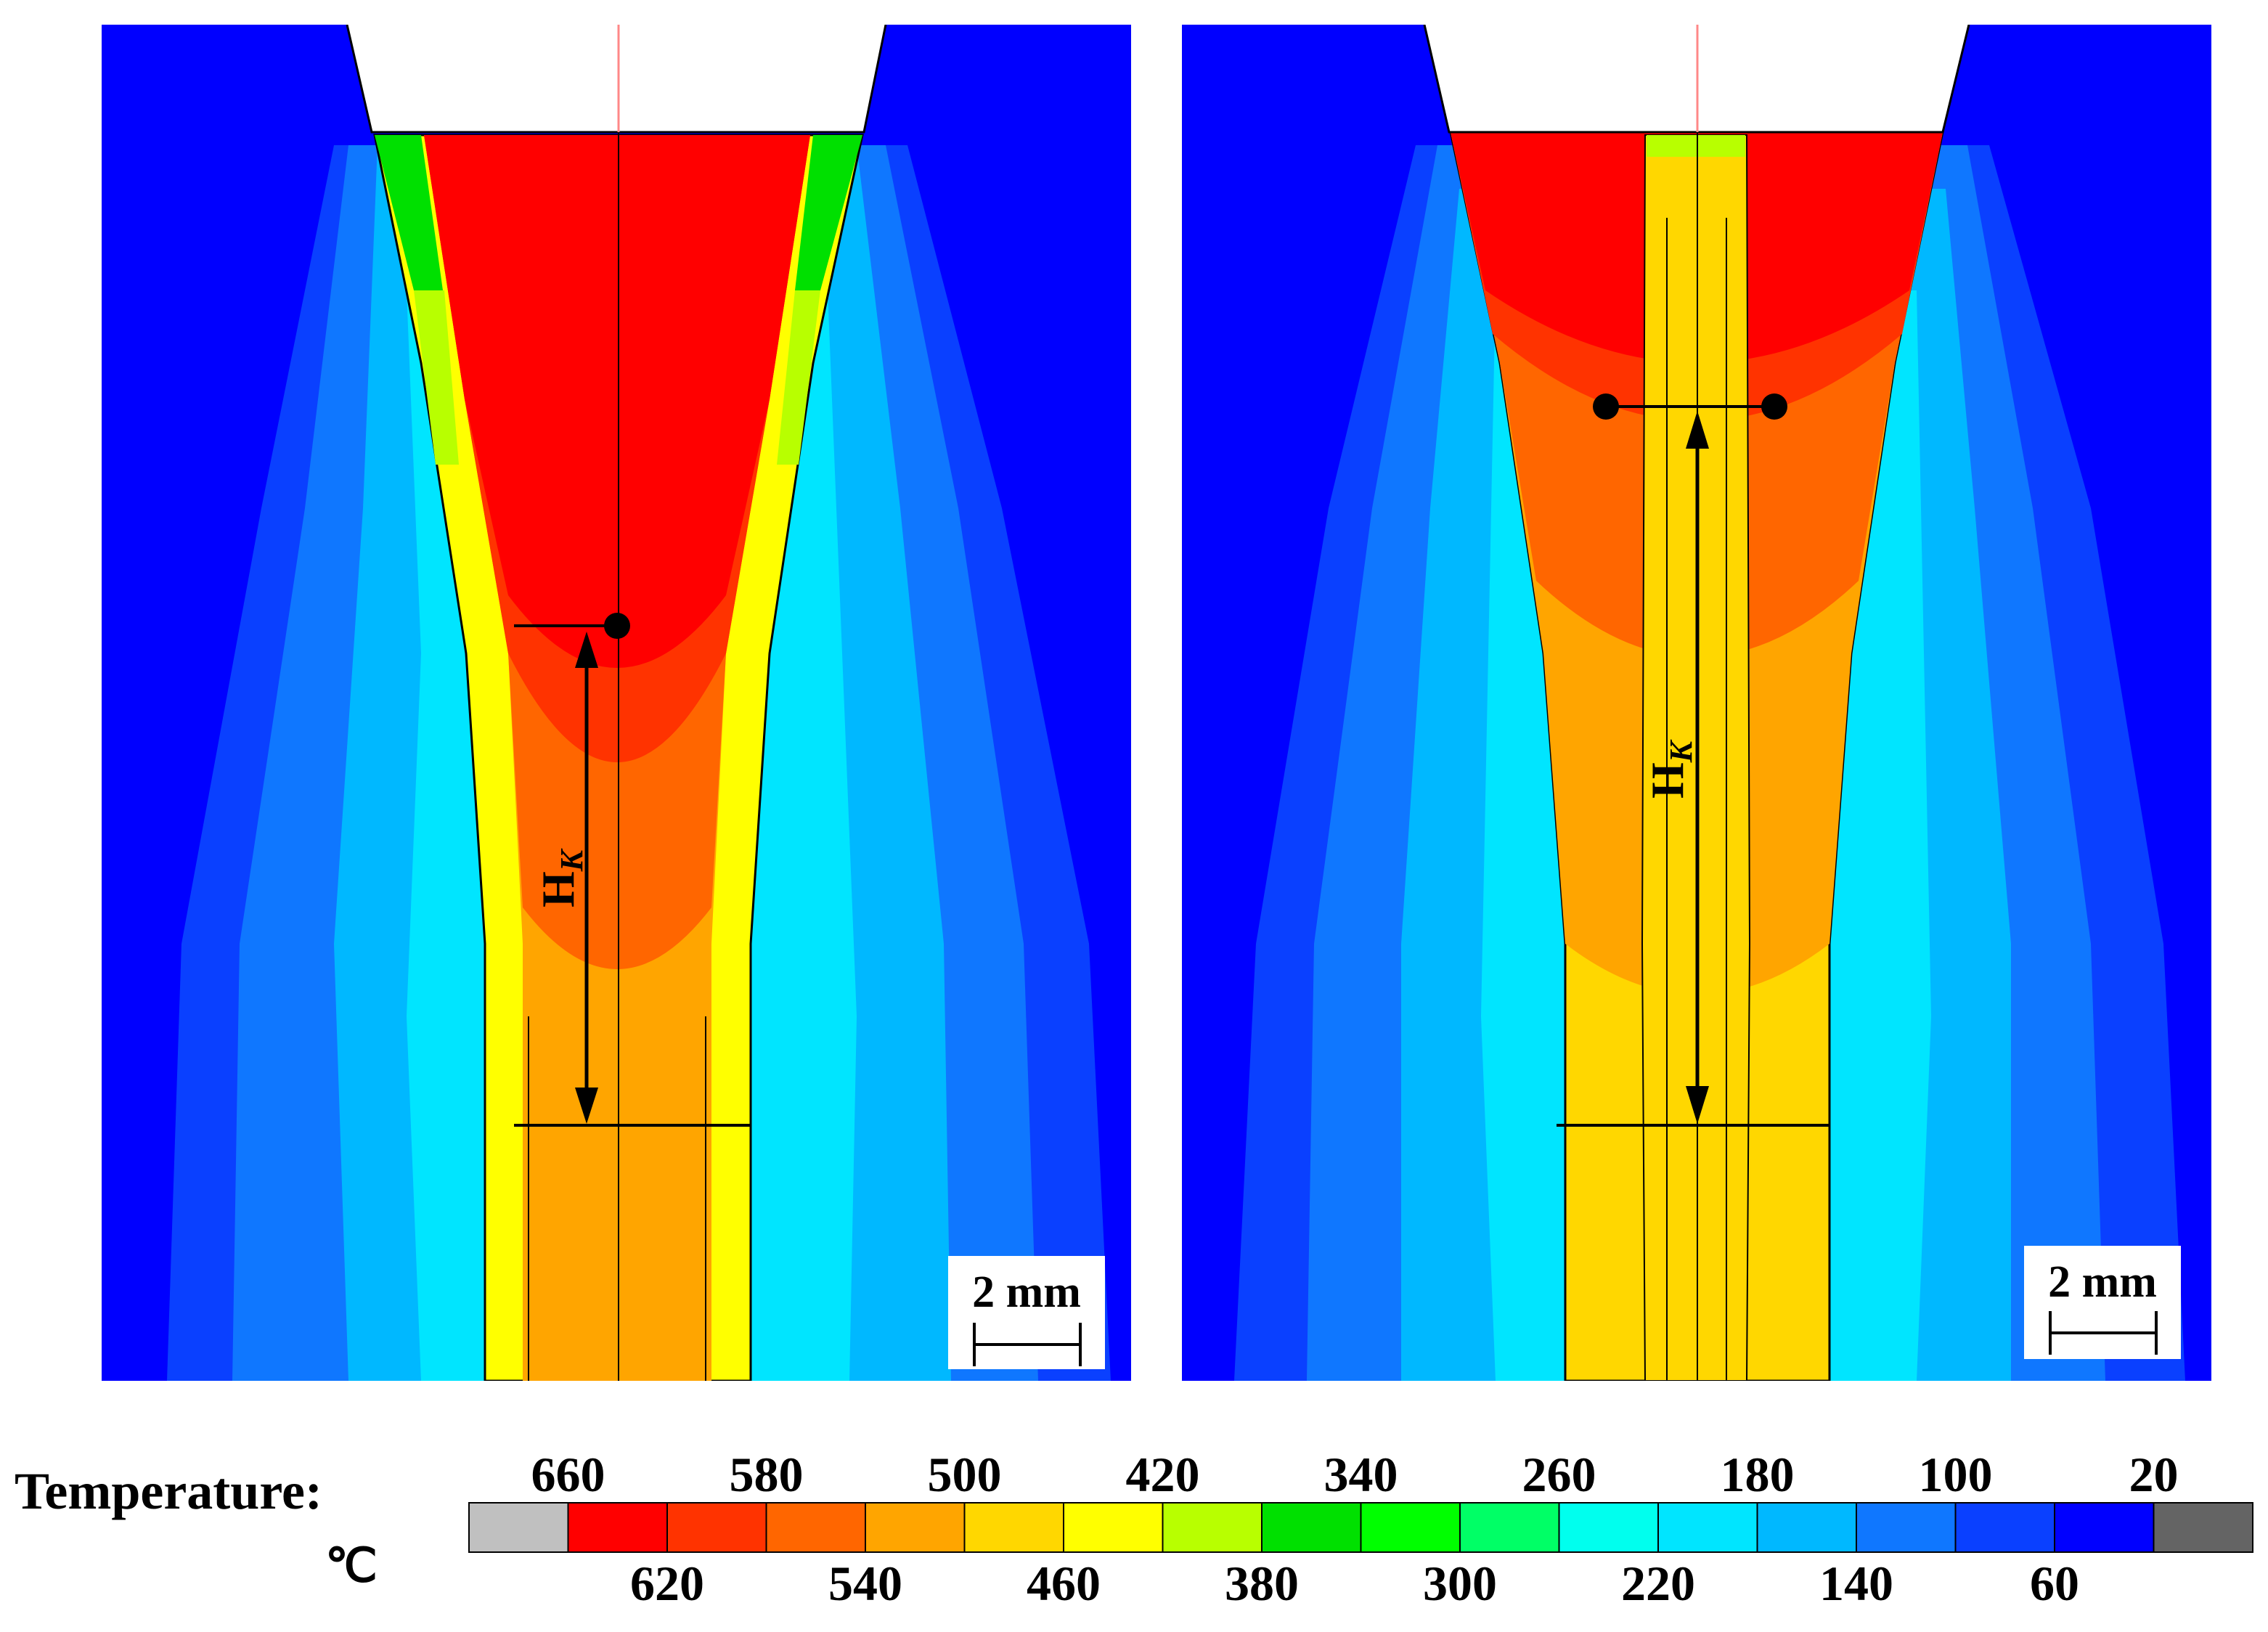  What do you see at coordinates (409, 212) in the screenshot?
I see `left-groove-green-left` at bounding box center [409, 212].